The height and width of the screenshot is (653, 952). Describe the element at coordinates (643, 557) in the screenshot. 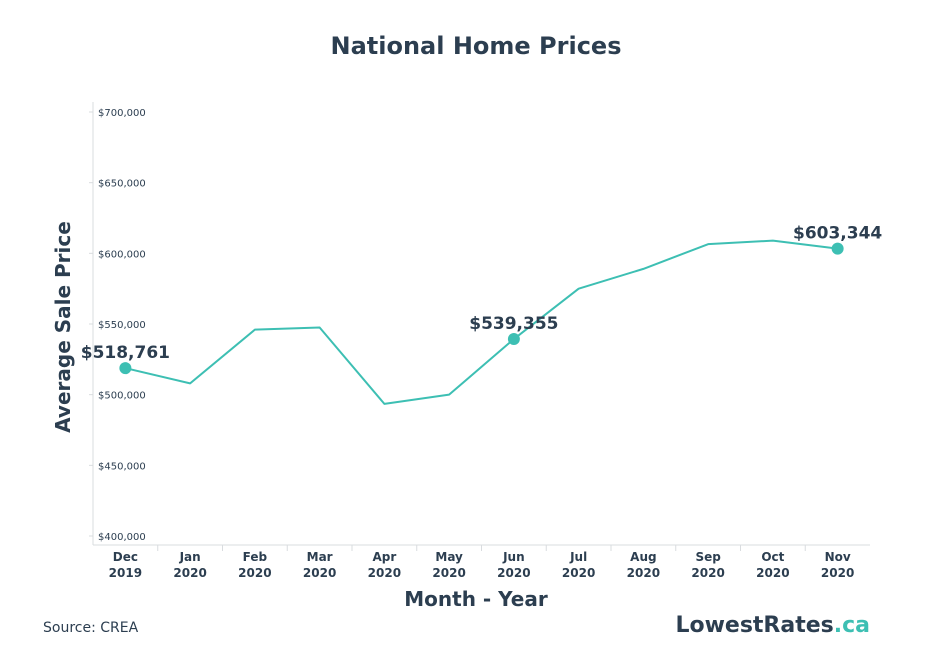

I see `x-tick-label-month: Aug` at that location.